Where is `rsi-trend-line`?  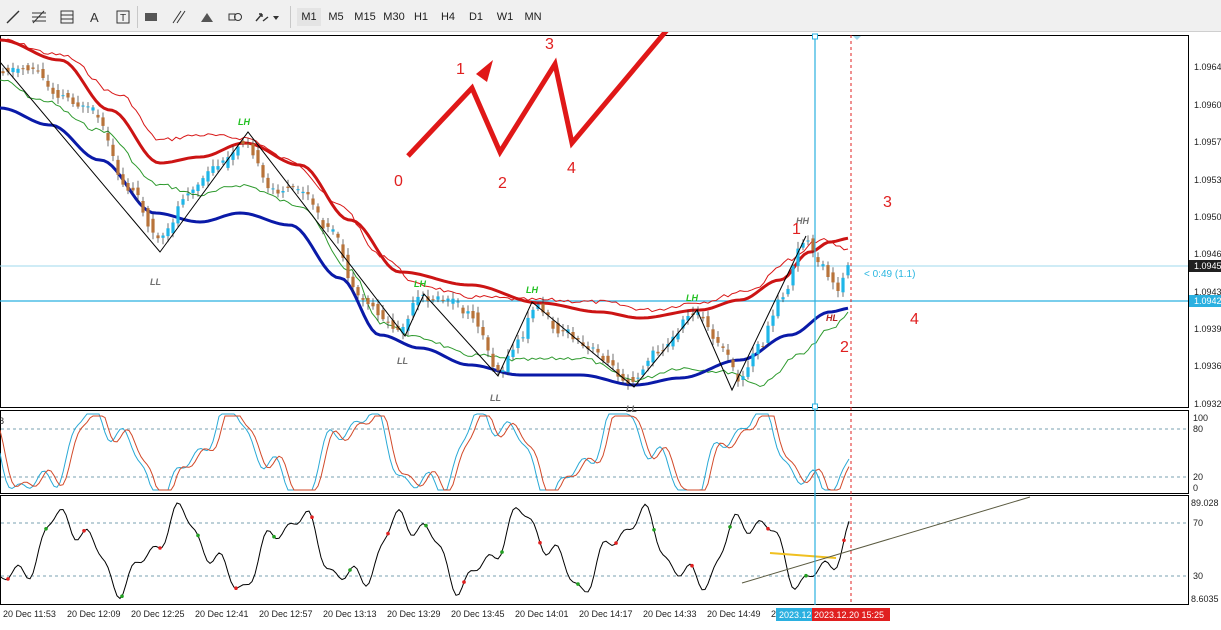
rsi-trend-line is located at coordinates (886, 540).